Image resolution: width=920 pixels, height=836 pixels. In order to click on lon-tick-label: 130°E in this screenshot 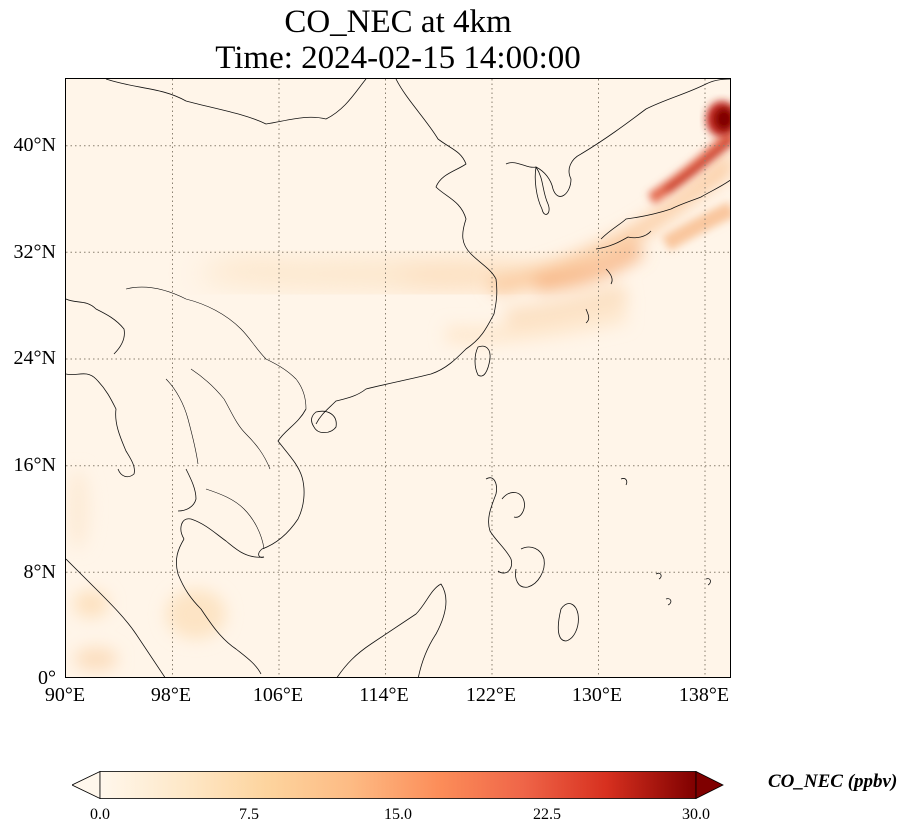, I will do `click(597, 695)`.